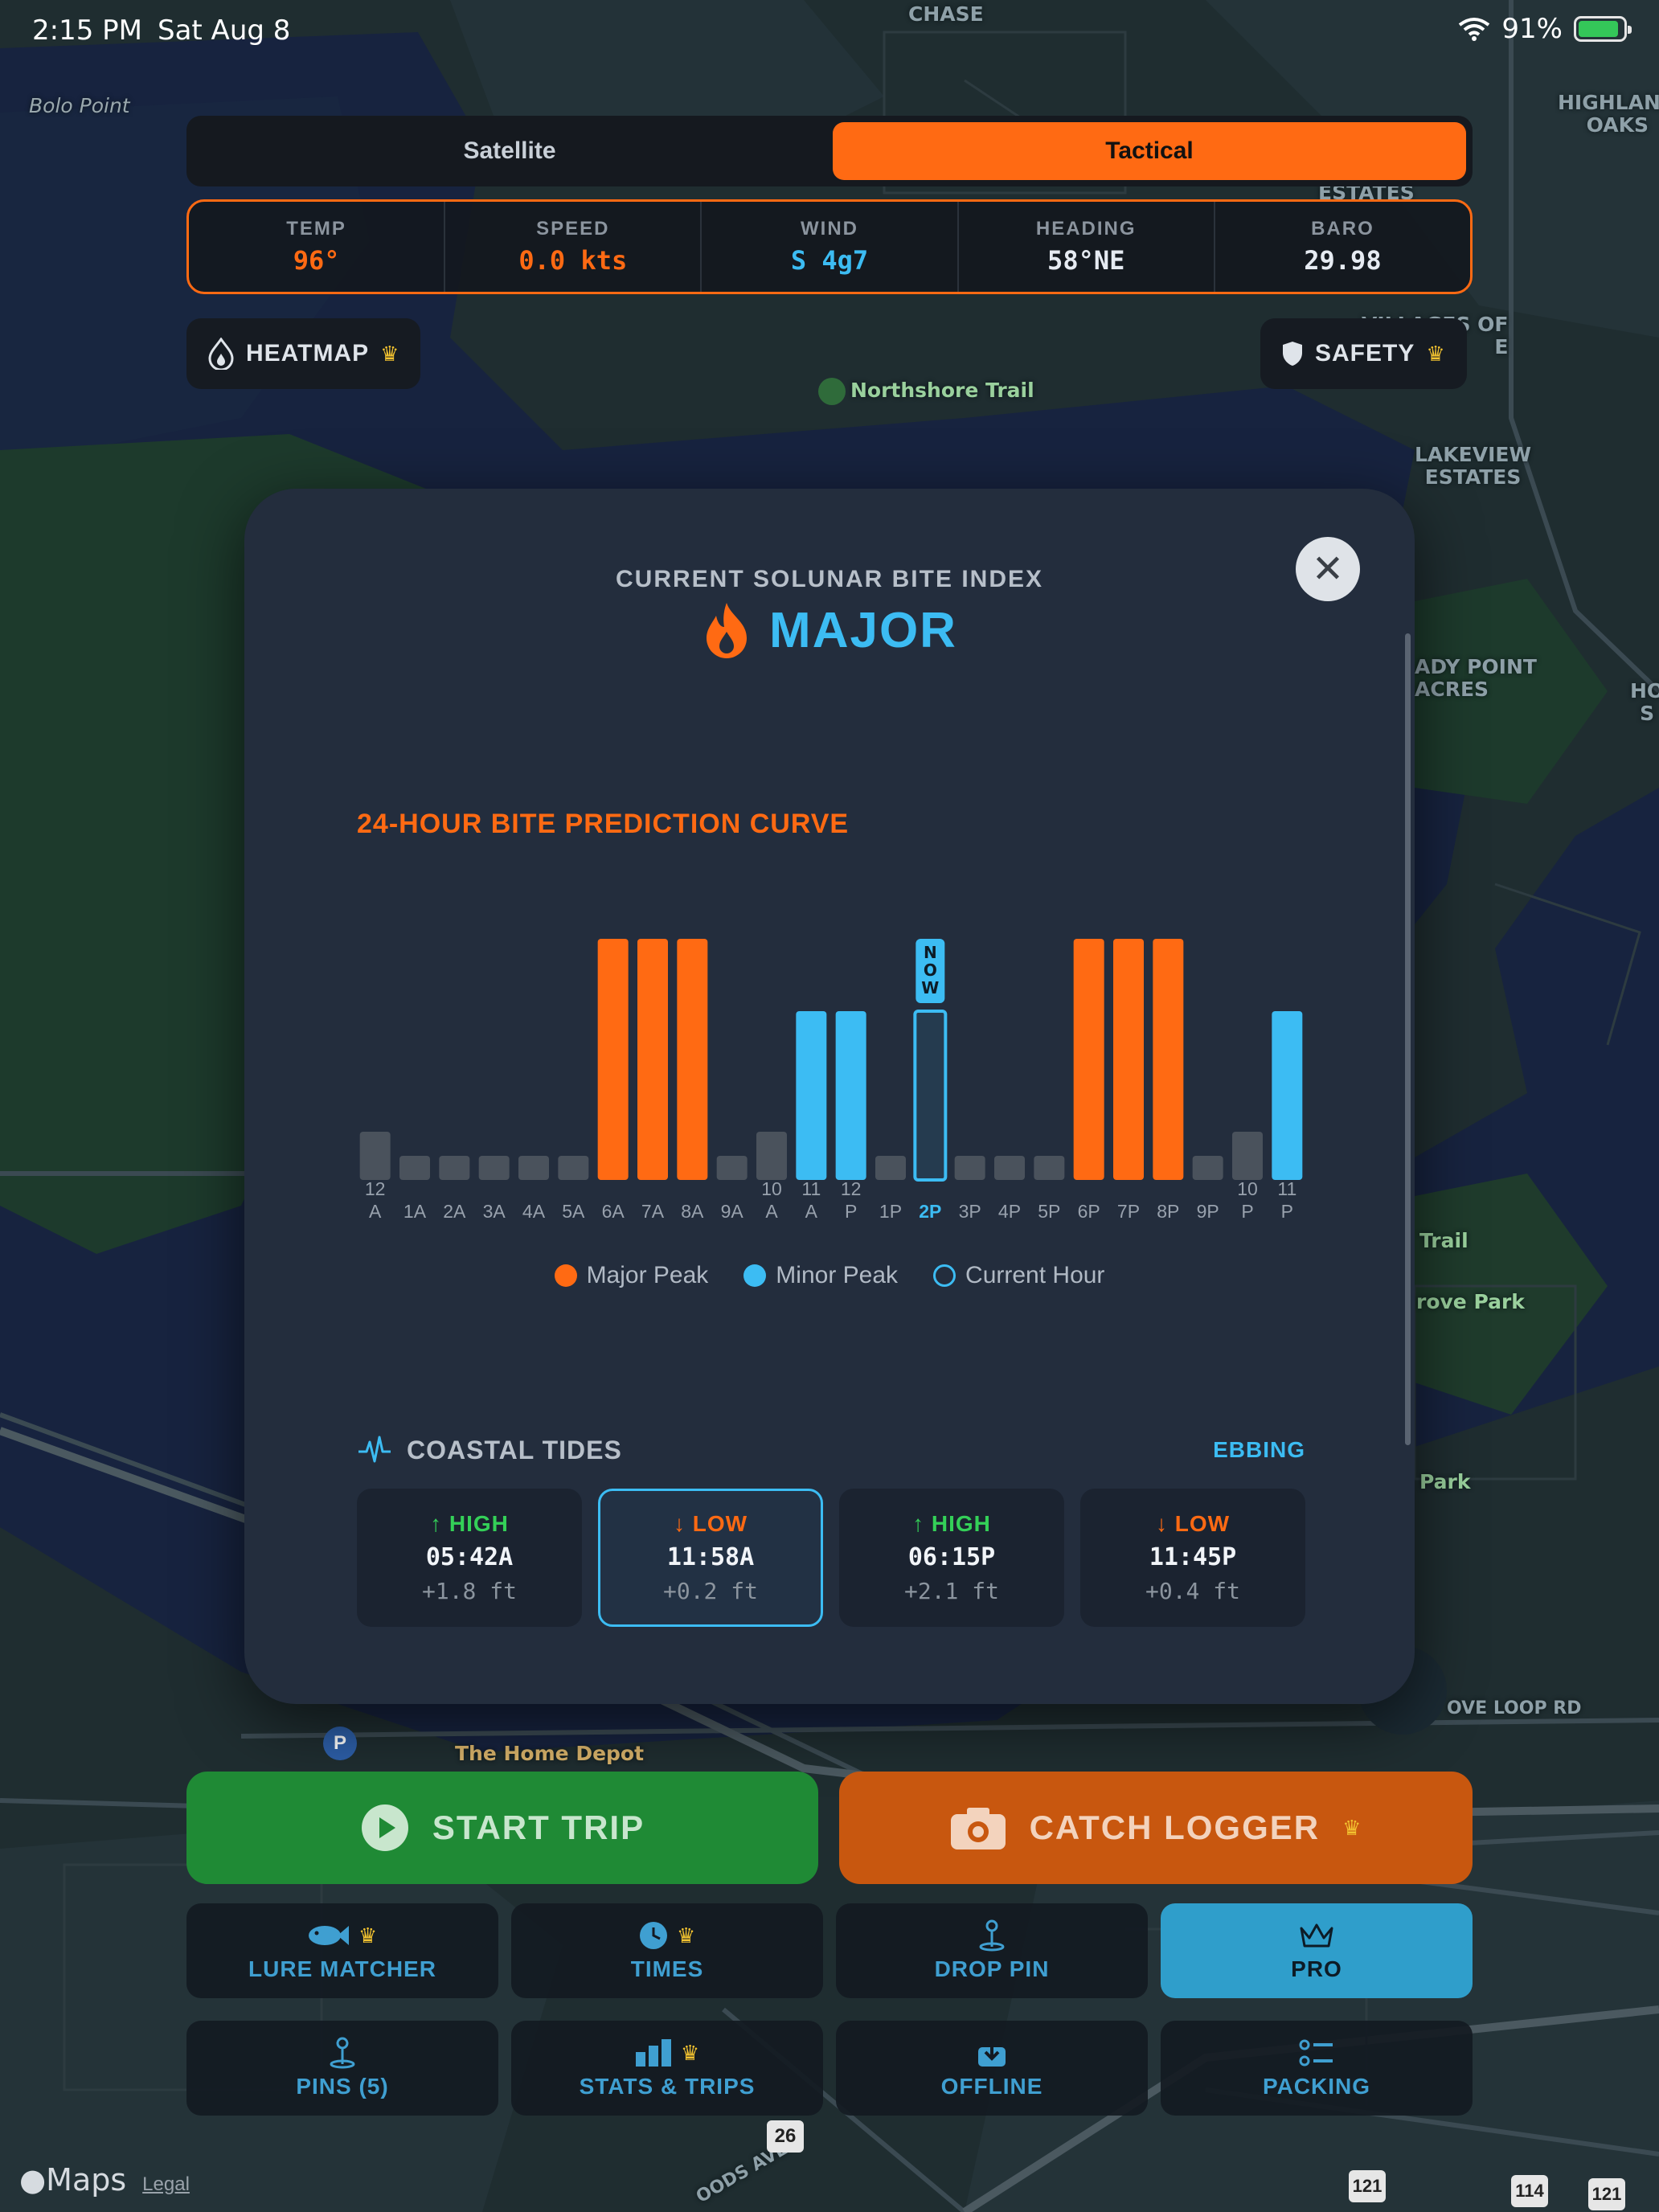  Describe the element at coordinates (851, 1200) in the screenshot. I see `chart-tick-label: 12 P` at that location.